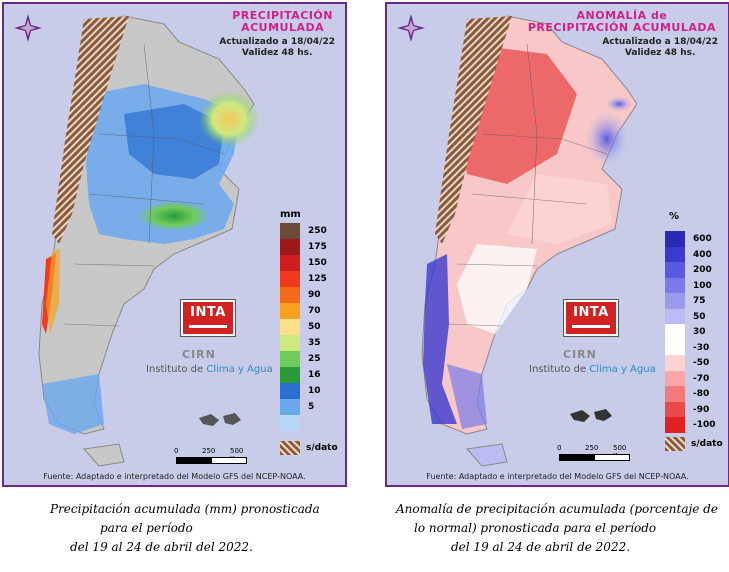  What do you see at coordinates (701, 363) in the screenshot?
I see `legend-label: -50` at bounding box center [701, 363].